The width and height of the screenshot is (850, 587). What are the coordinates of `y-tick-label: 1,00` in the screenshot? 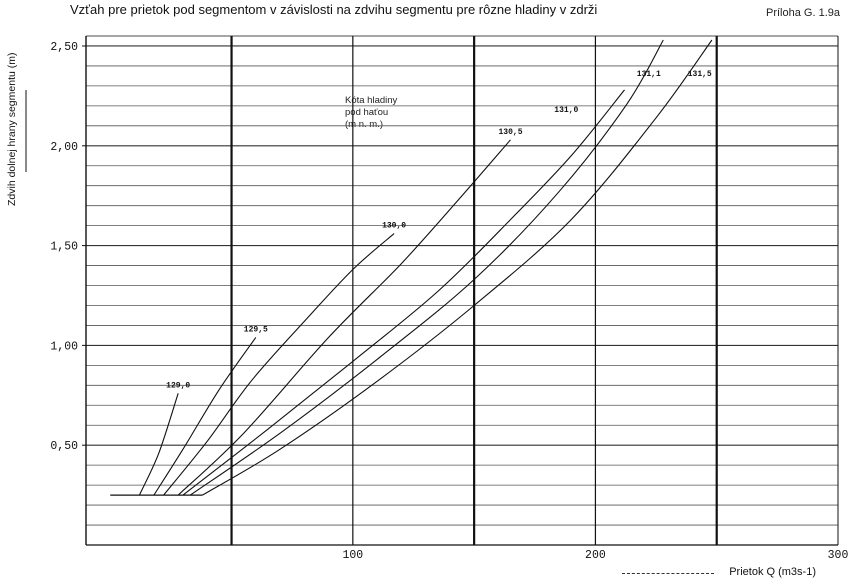 It's located at (64, 346).